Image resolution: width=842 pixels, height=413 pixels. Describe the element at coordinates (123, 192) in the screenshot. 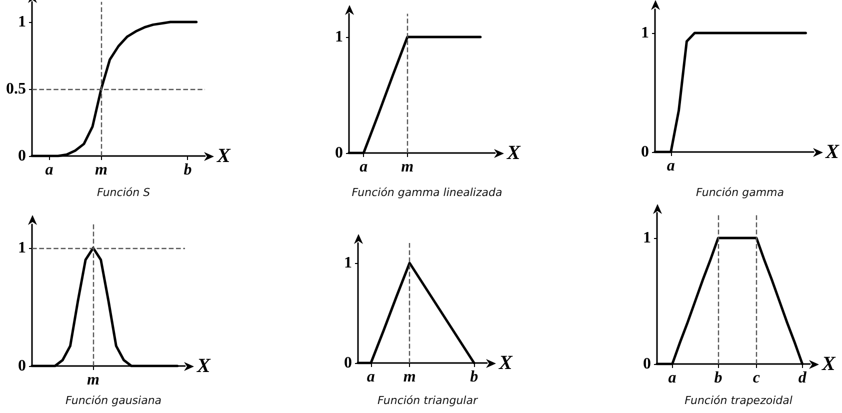

I see `text: Función S` at that location.